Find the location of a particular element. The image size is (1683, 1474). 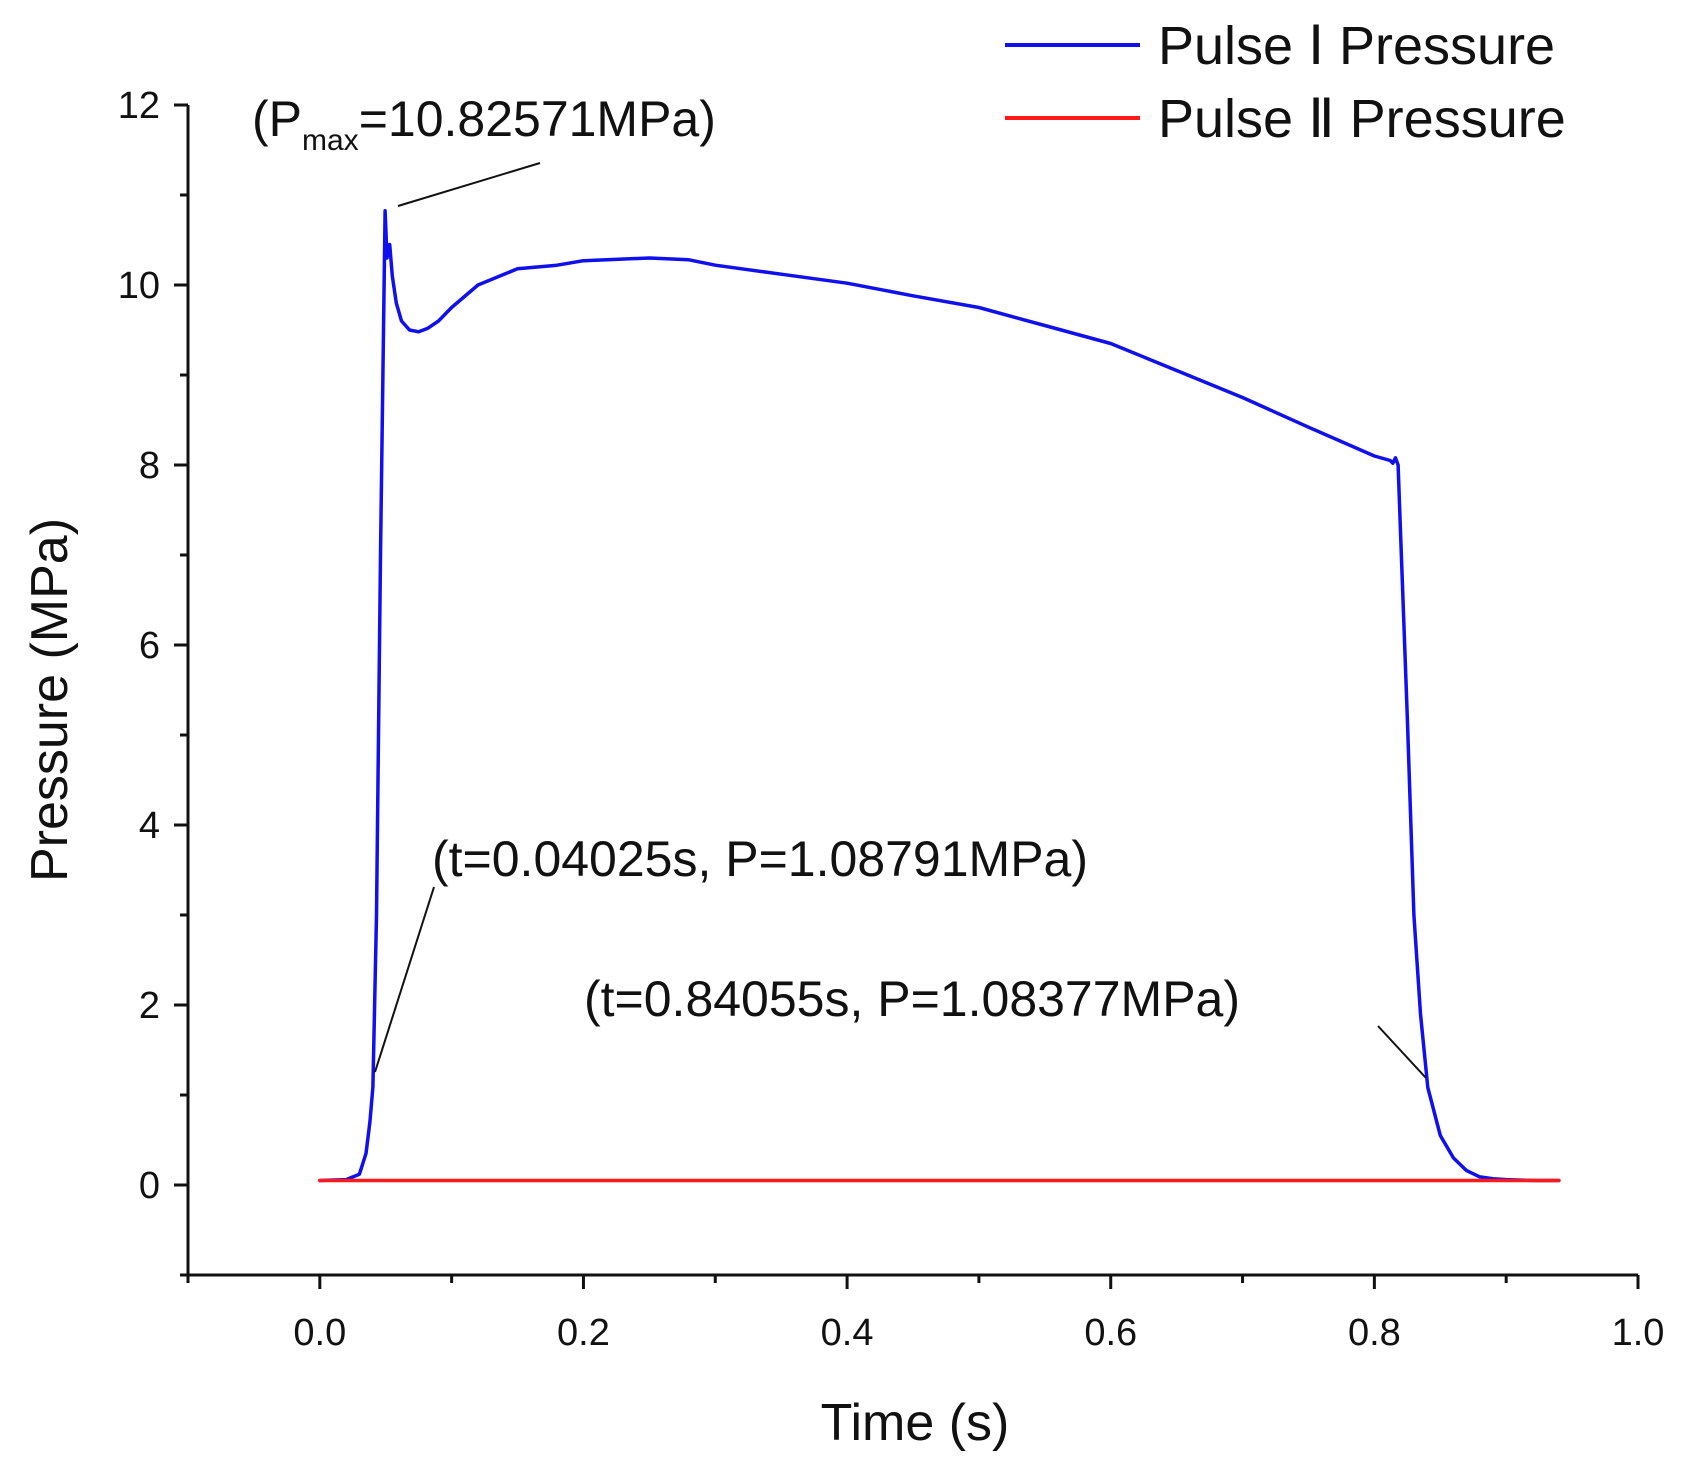

x-axis-ticks: 0.0 0.2 0.4 0.6 0.8 1.0 is located at coordinates (925, 1314).